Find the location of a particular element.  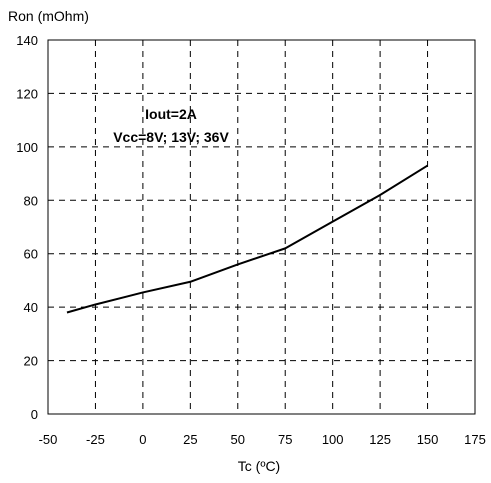

y-axis-label: Ron (mOhm) is located at coordinates (48, 16).